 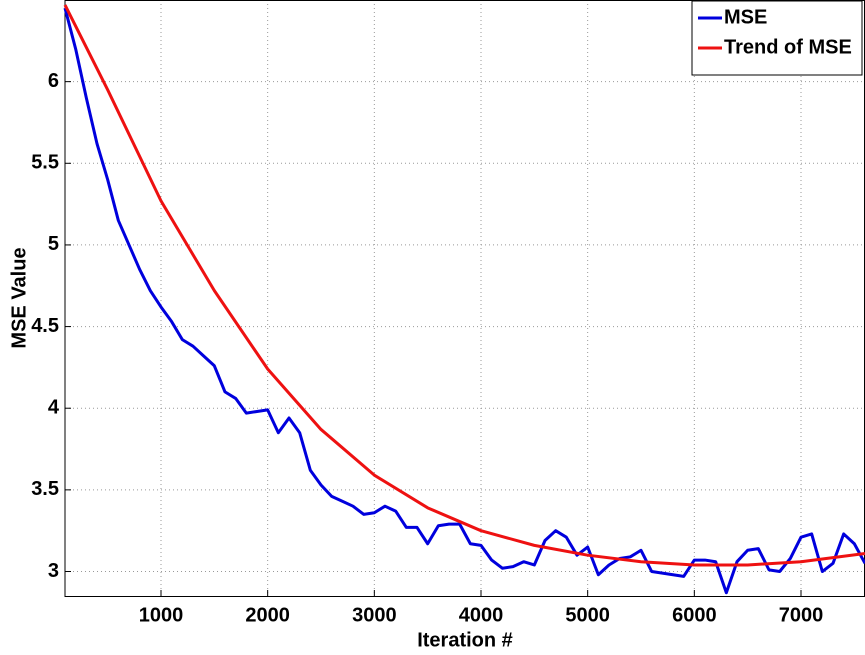 What do you see at coordinates (45, 489) in the screenshot?
I see `y-tick-label: 3.5` at bounding box center [45, 489].